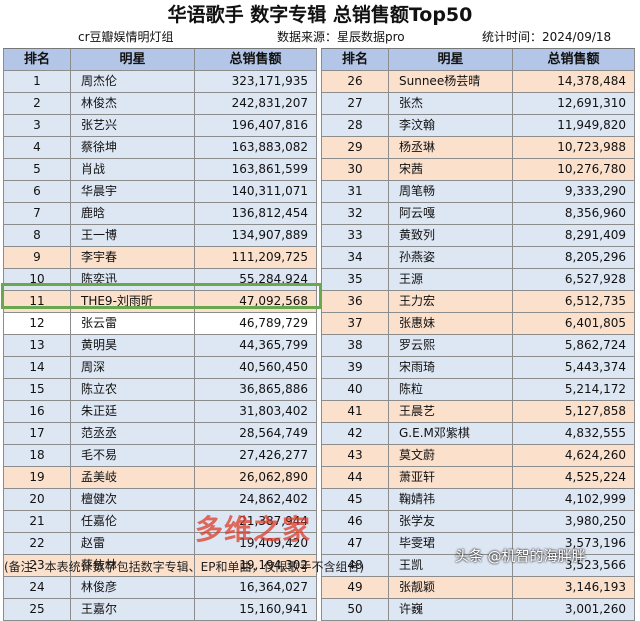 This screenshot has height=621, width=640. Describe the element at coordinates (37, 323) in the screenshot. I see `rank-cell: 12` at that location.